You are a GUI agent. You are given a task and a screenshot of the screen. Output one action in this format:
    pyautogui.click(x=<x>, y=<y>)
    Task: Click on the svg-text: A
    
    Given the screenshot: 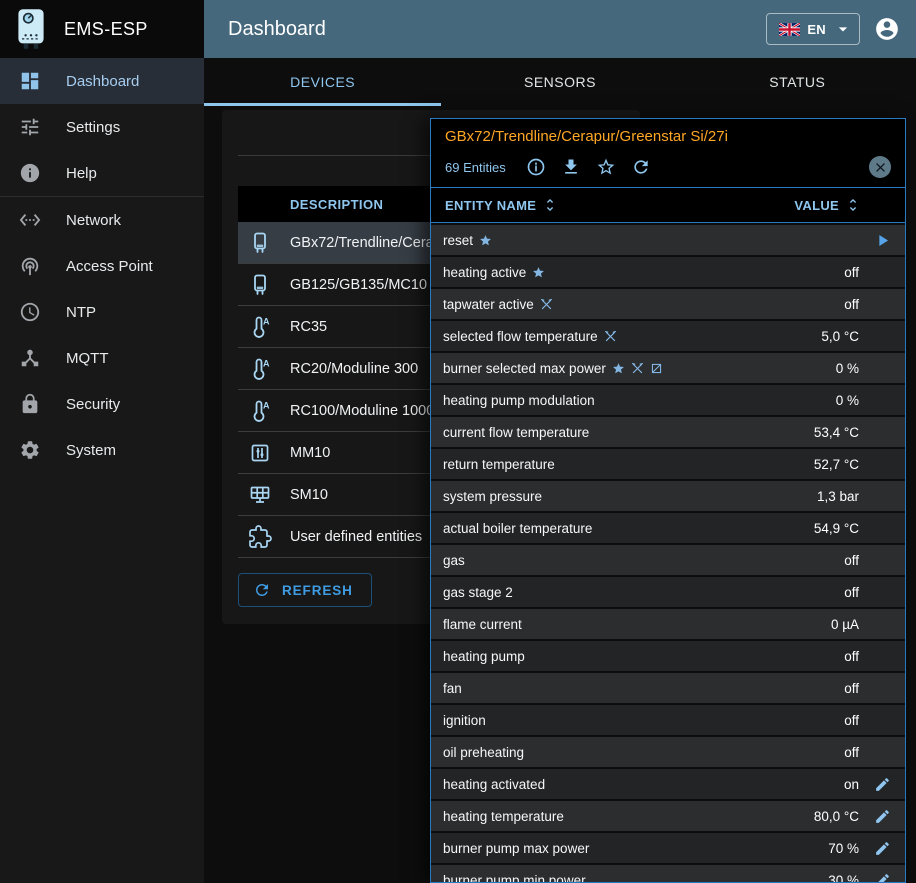 What is the action you would take?
    pyautogui.click(x=266, y=405)
    